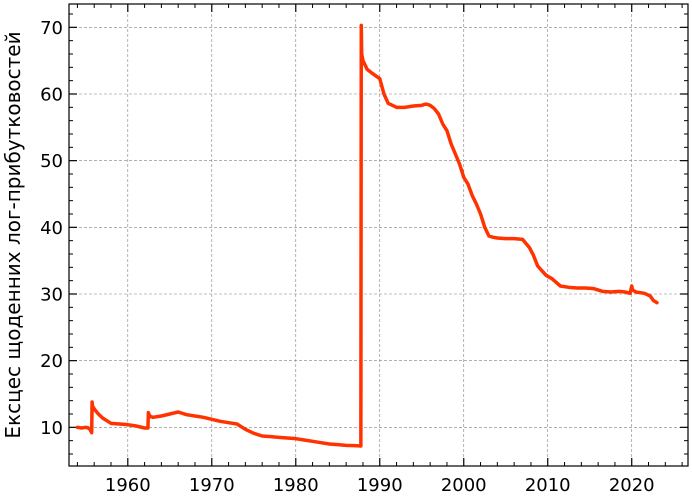 The image size is (692, 499). Describe the element at coordinates (51, 228) in the screenshot. I see `y-tick-label: 40` at that location.